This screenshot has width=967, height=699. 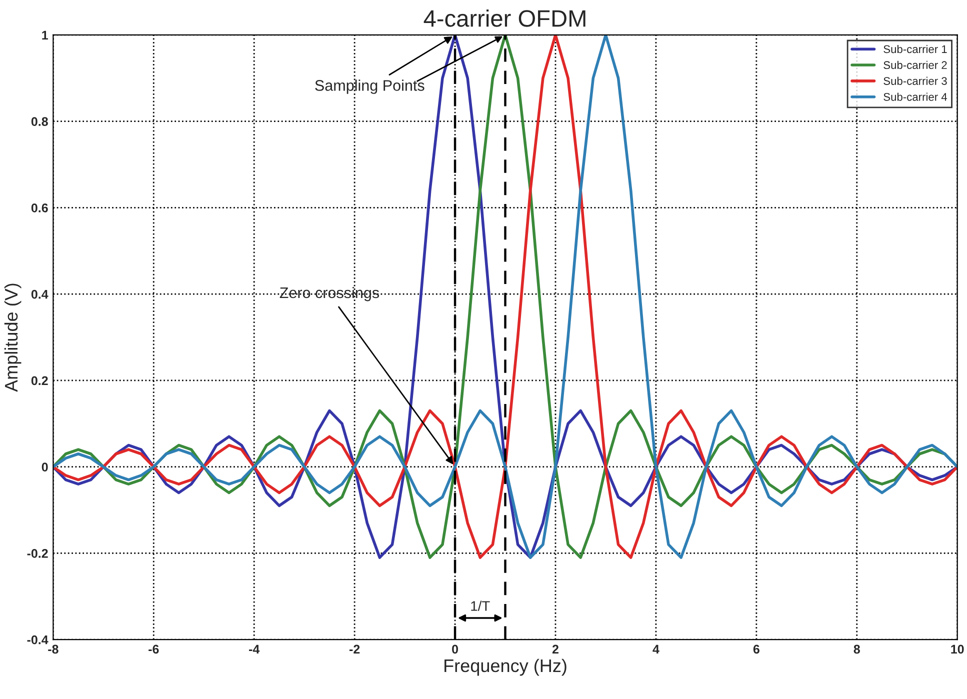 What do you see at coordinates (37, 553) in the screenshot?
I see `y-tick-label: -0.2` at bounding box center [37, 553].